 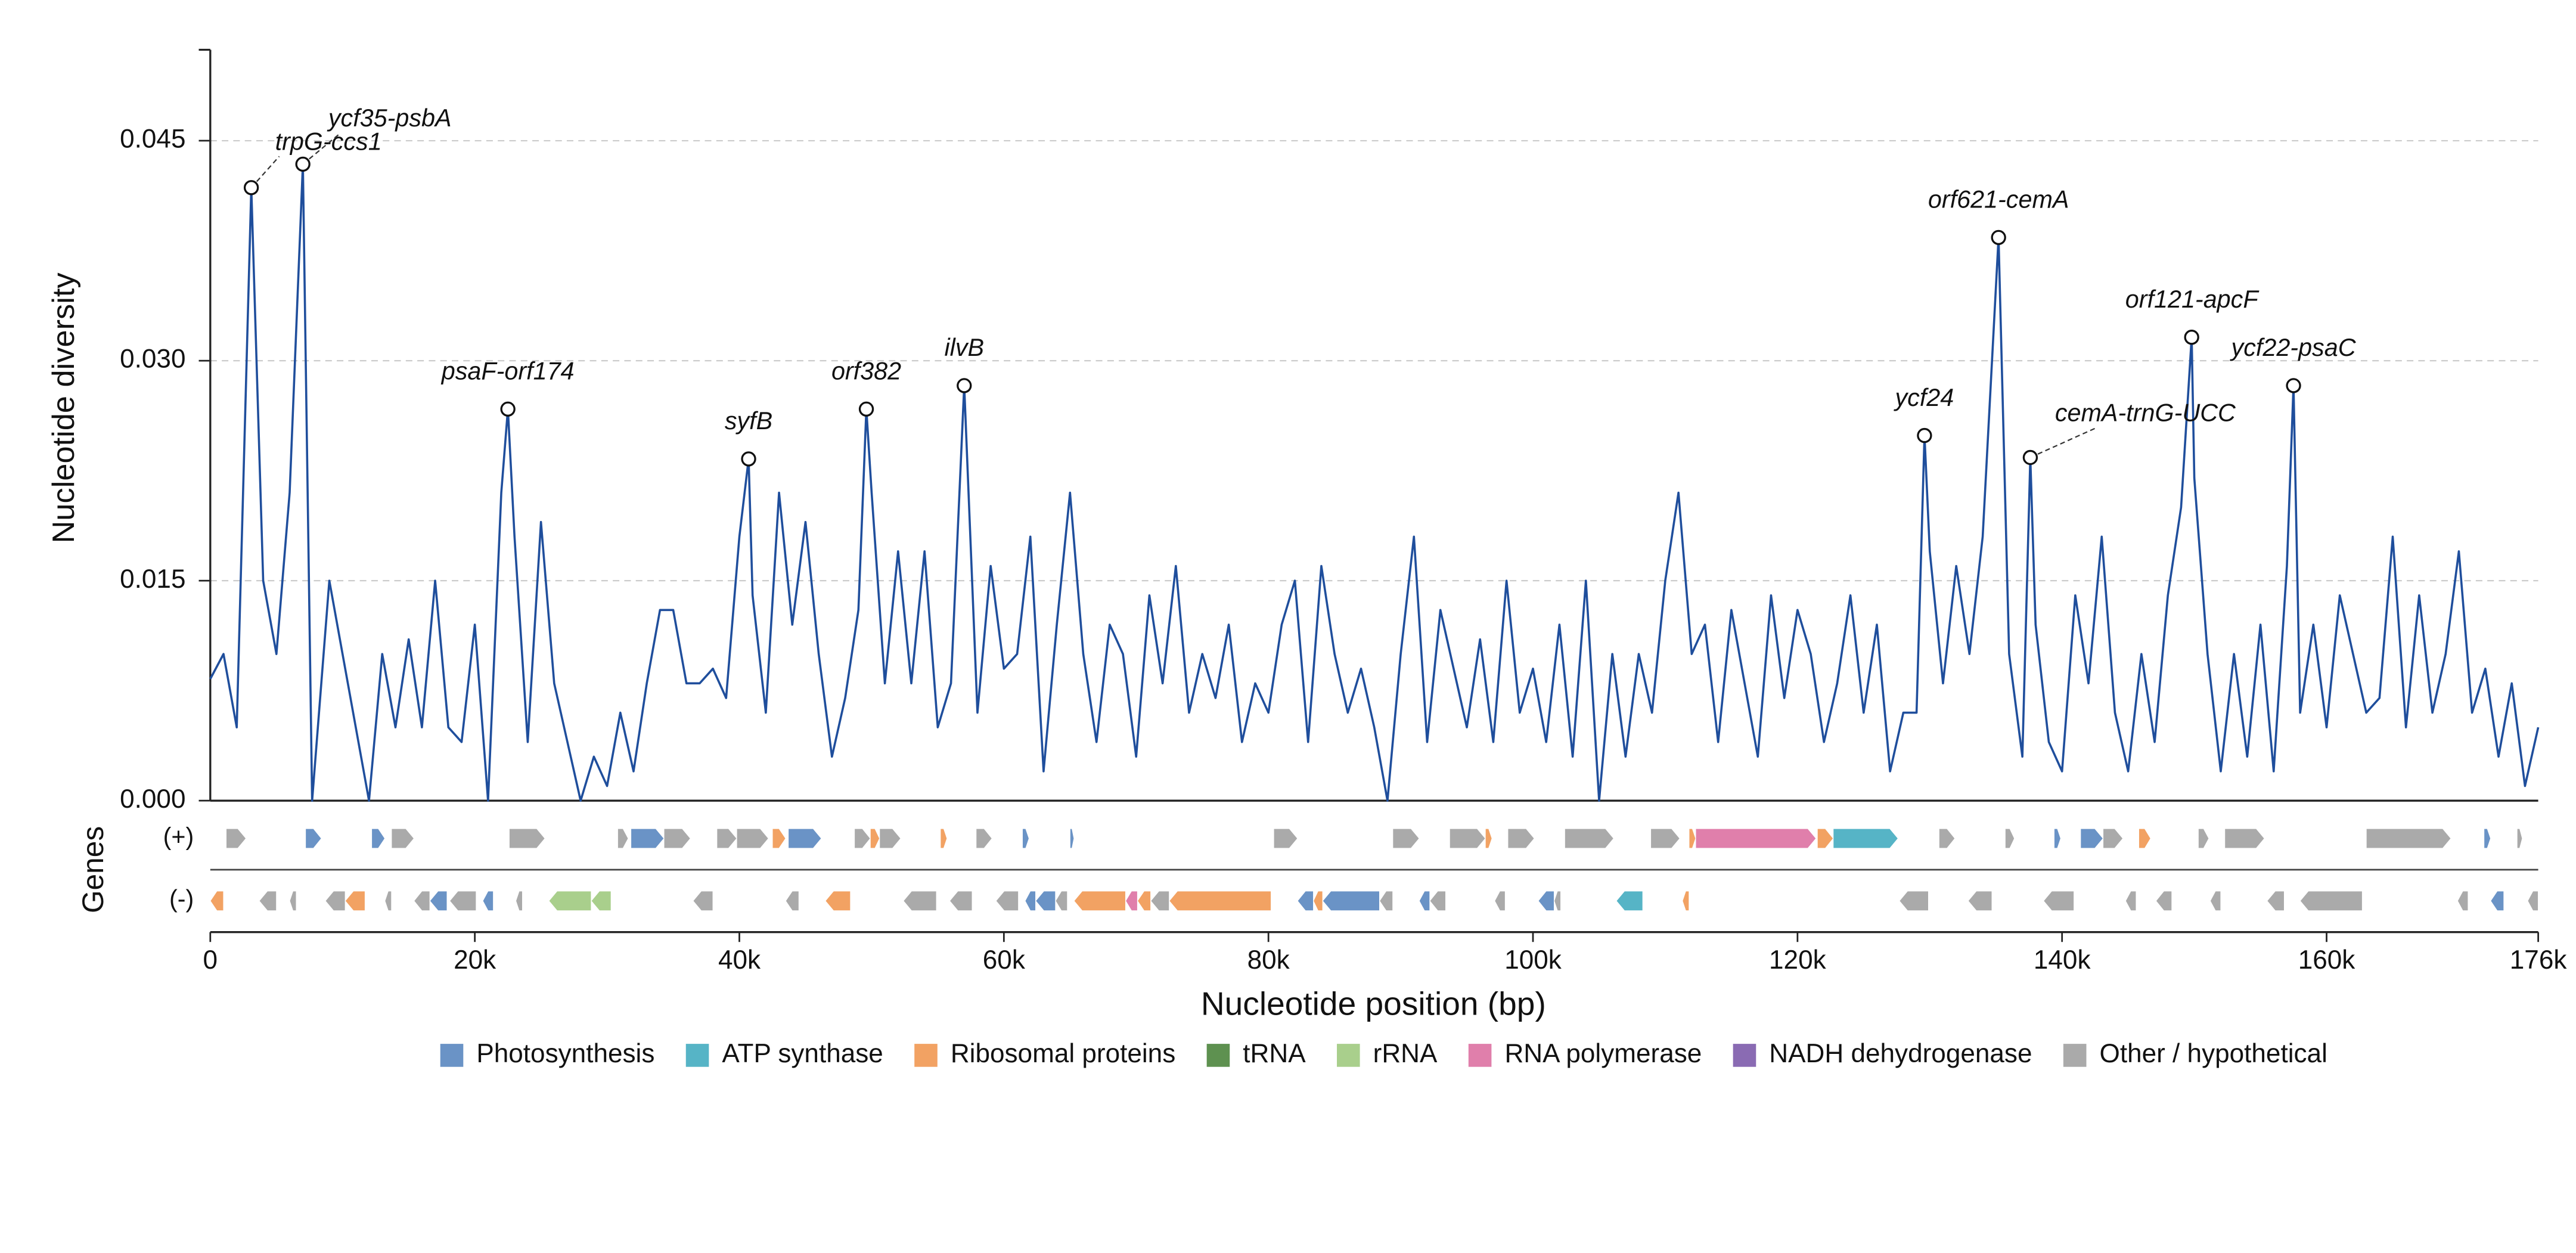 What do you see at coordinates (153, 359) in the screenshot?
I see `y-tick-label: 0.030` at bounding box center [153, 359].